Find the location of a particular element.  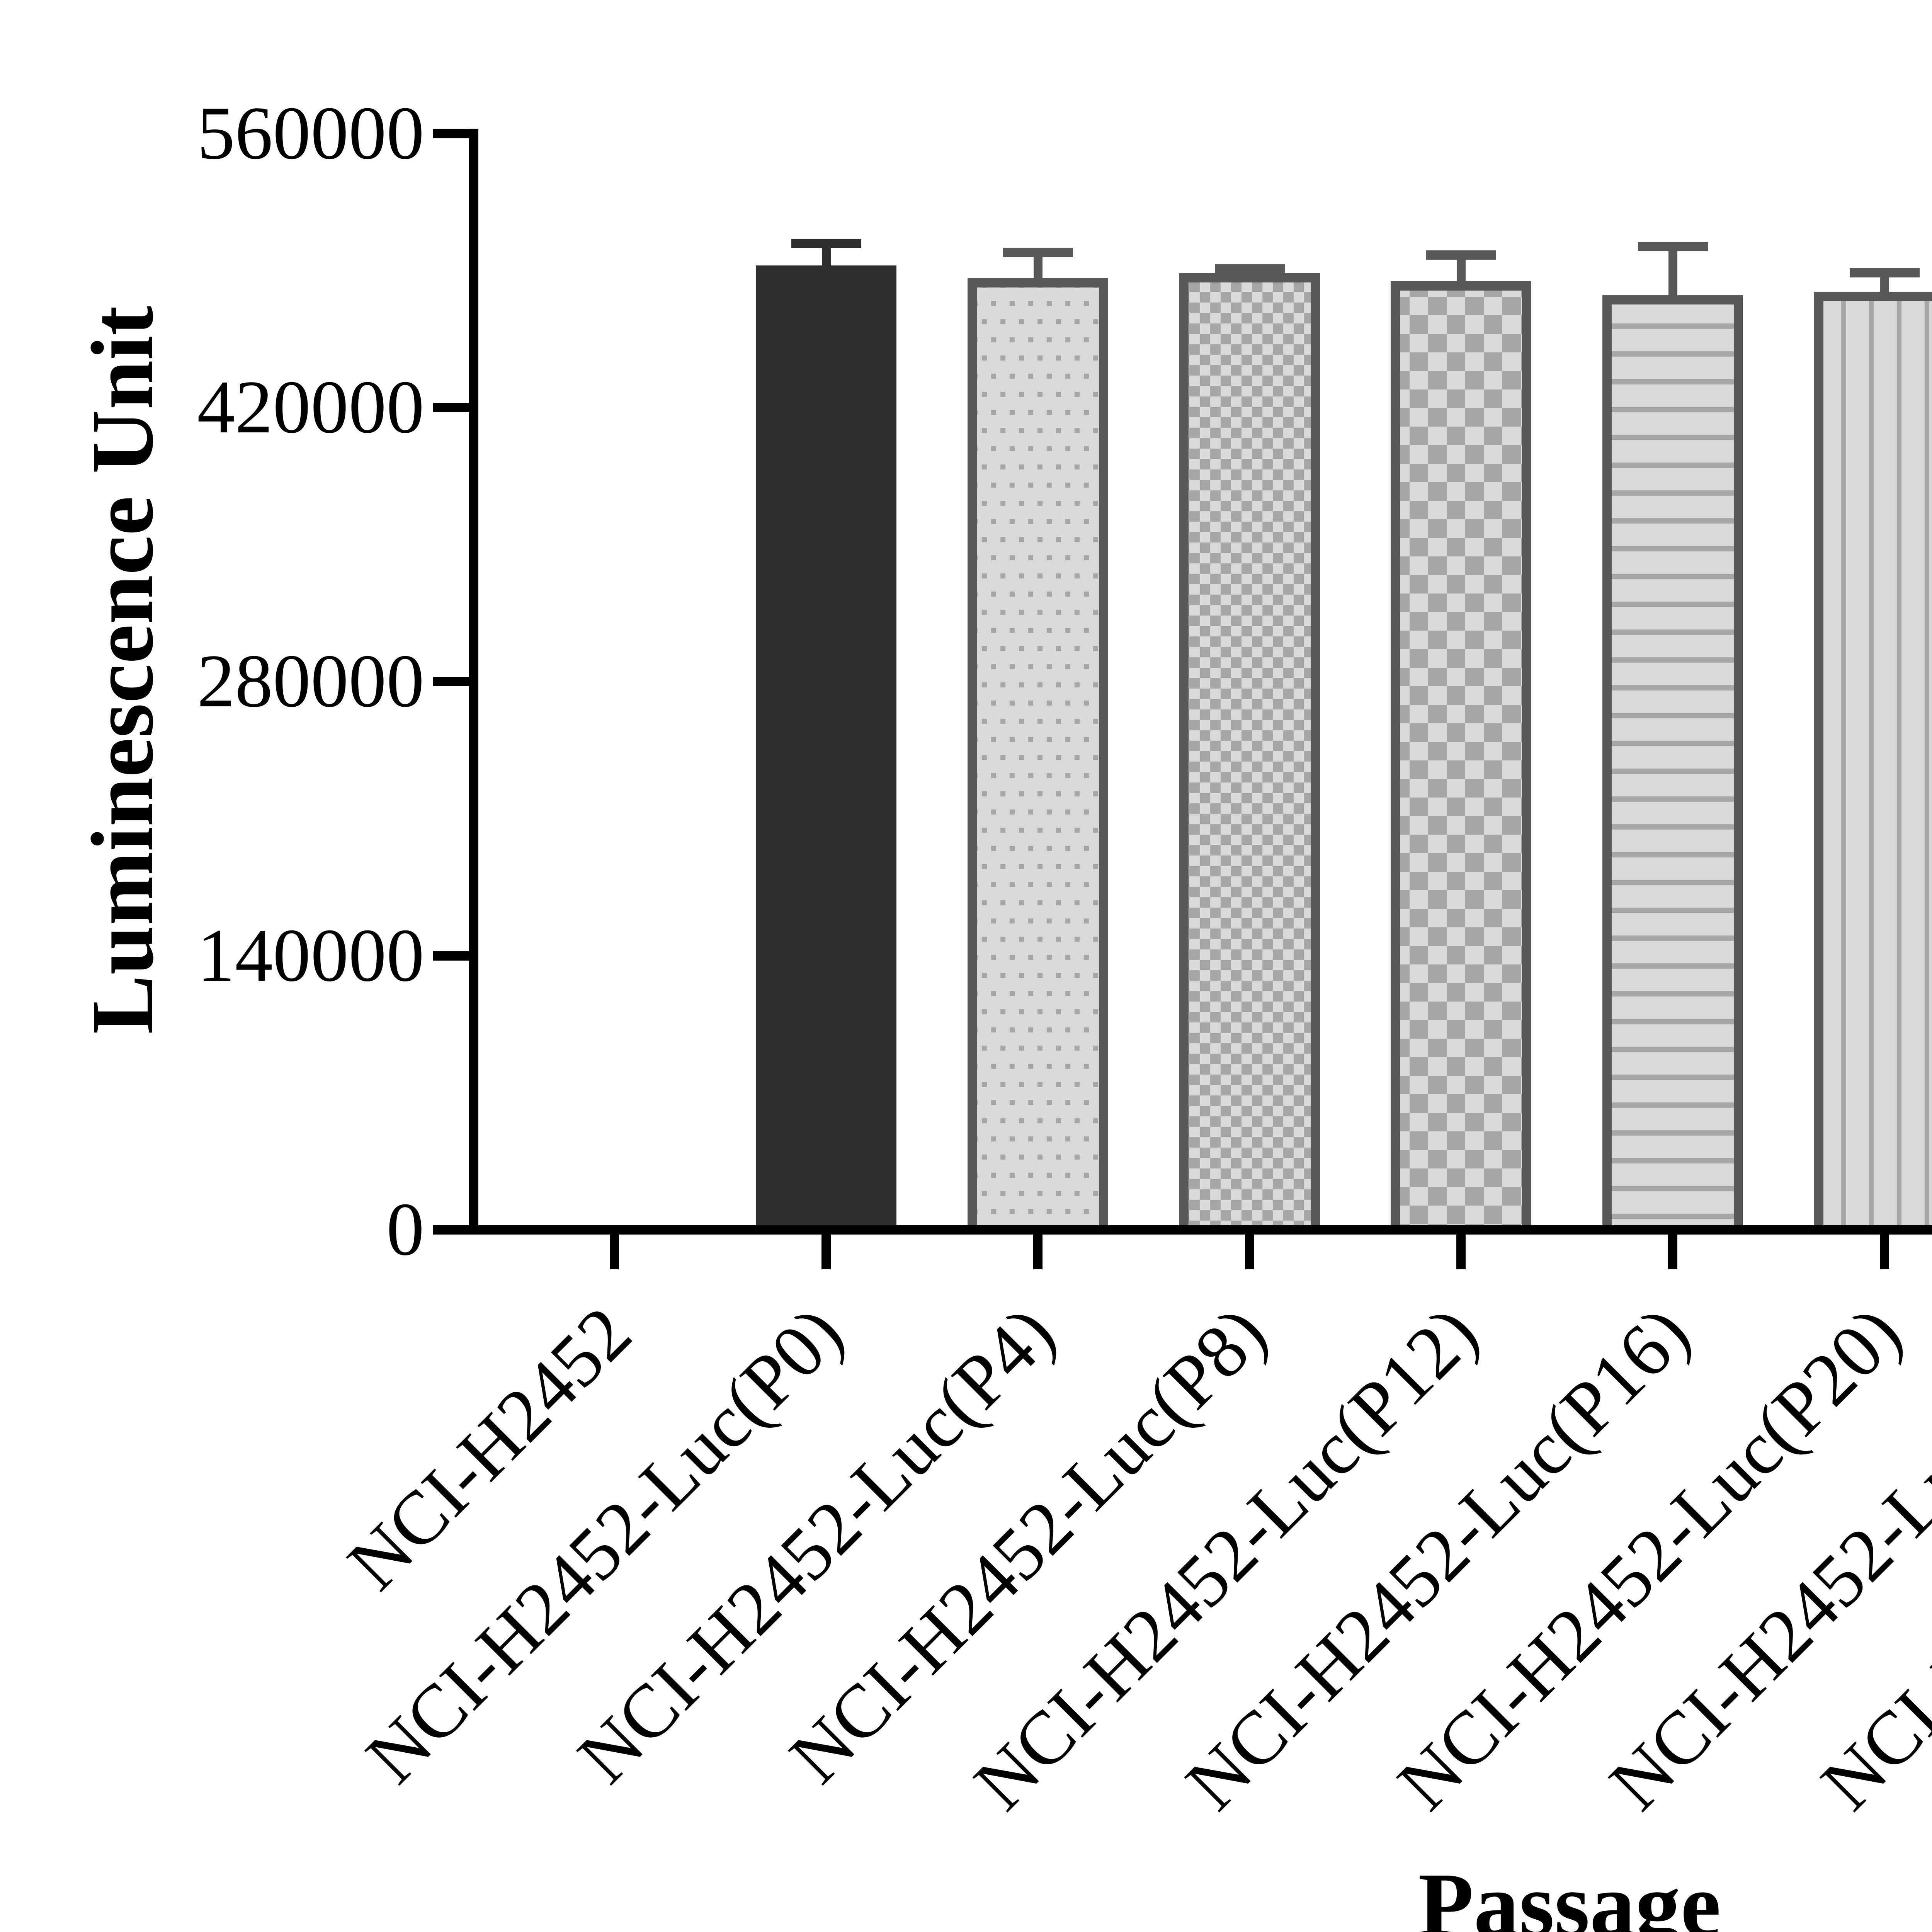

svg-text: 140000 is located at coordinates (310, 955).